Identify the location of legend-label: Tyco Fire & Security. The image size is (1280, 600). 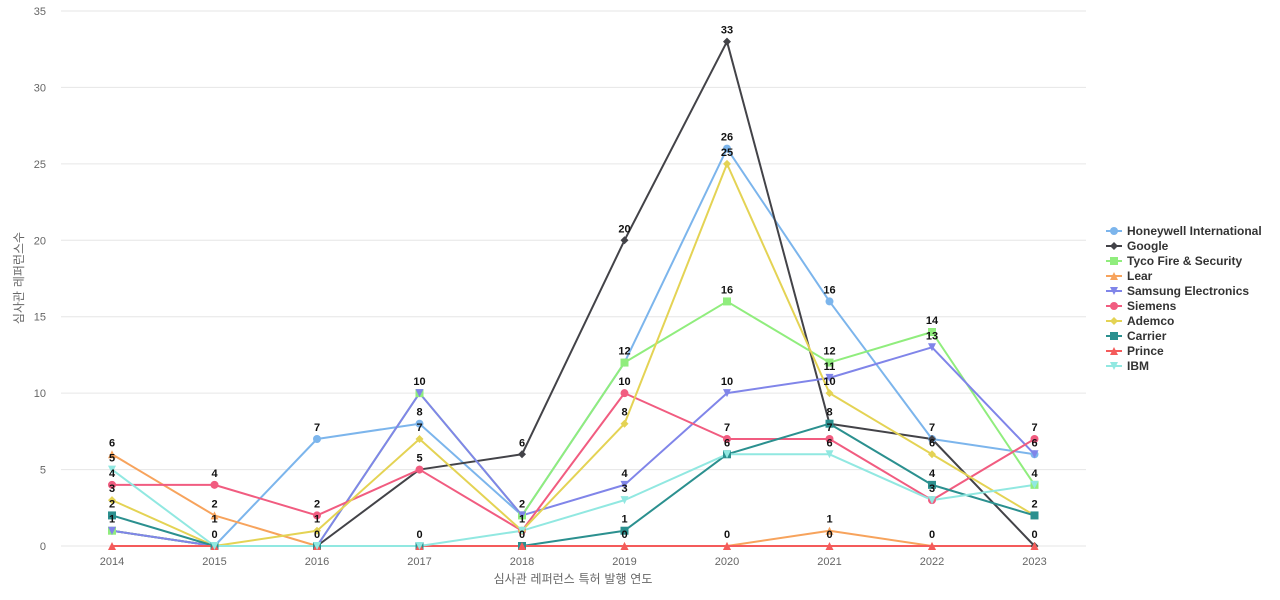
(1184, 261).